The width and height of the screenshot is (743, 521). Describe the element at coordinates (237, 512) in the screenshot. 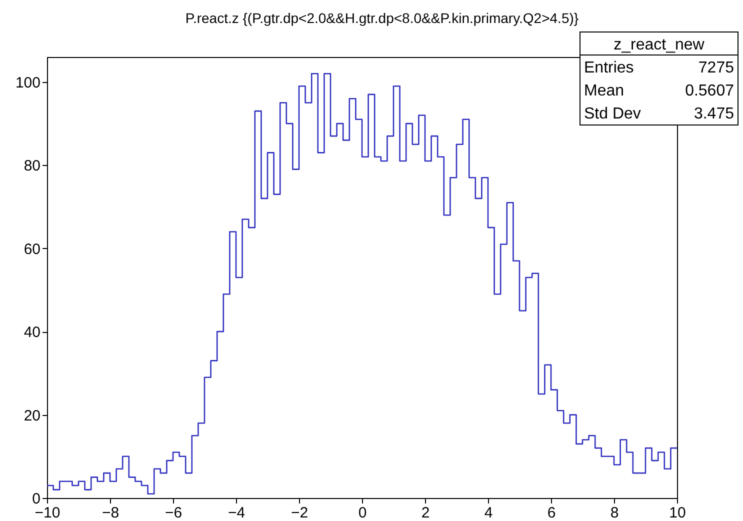

I see `x-tick-label: −4` at that location.